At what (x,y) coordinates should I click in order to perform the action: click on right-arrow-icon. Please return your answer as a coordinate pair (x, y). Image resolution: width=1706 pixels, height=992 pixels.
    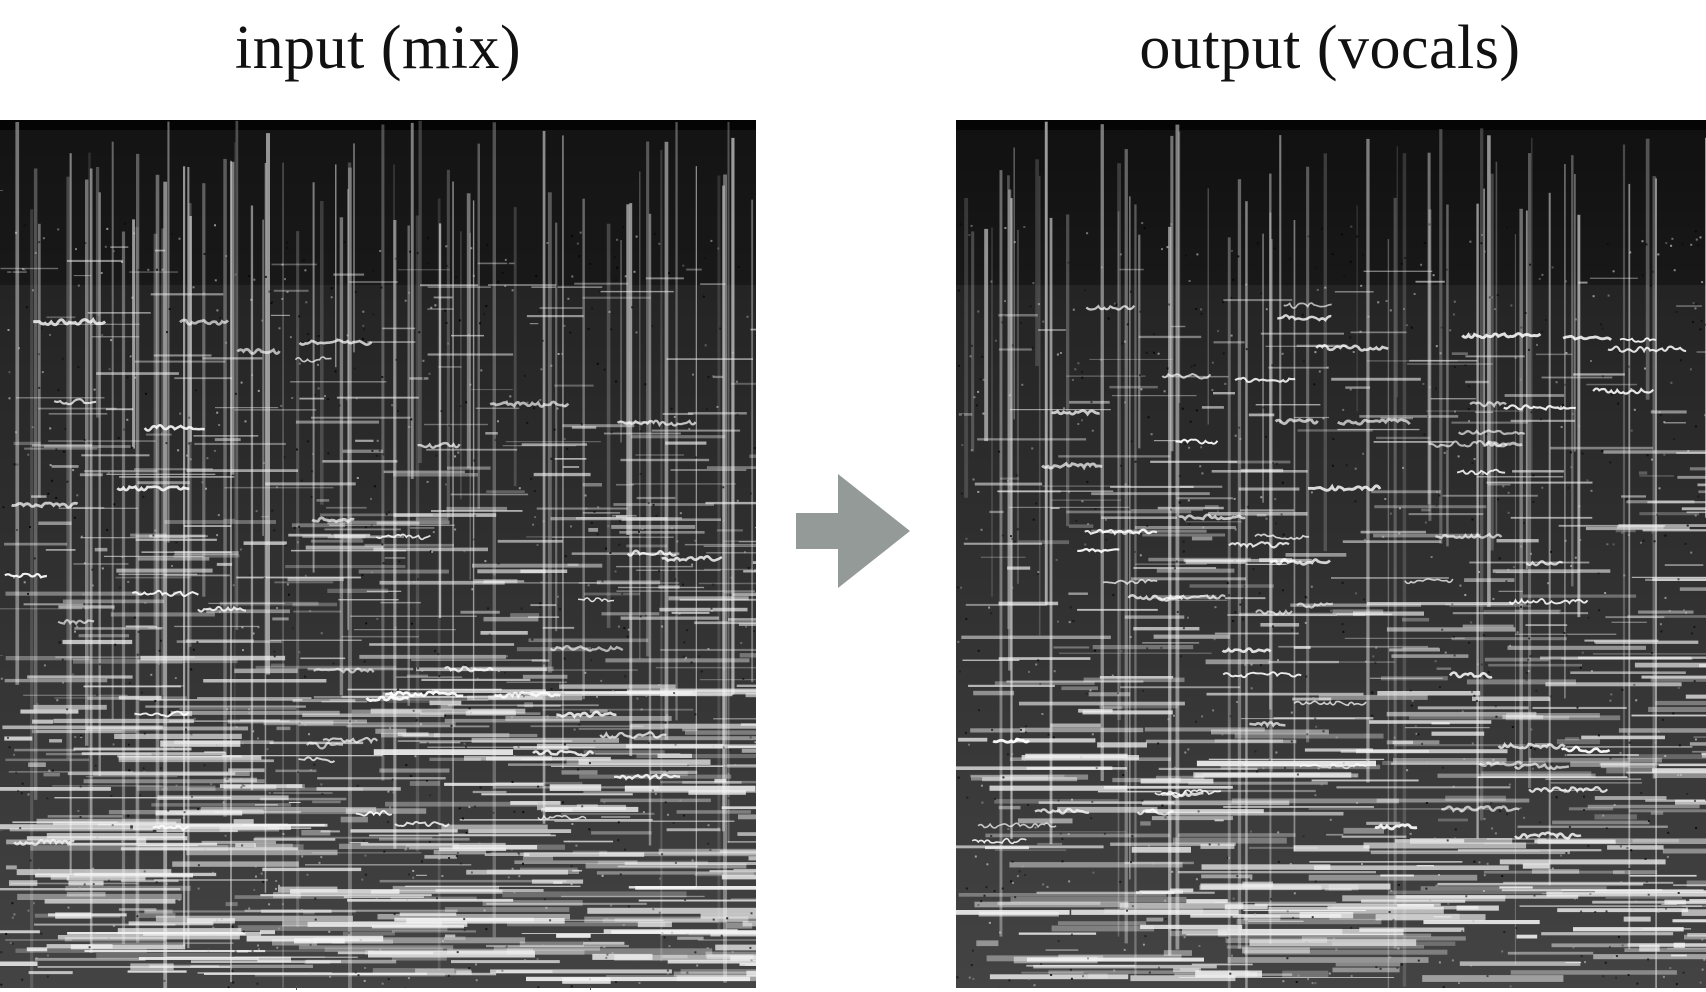
    Looking at the image, I should click on (853, 531).